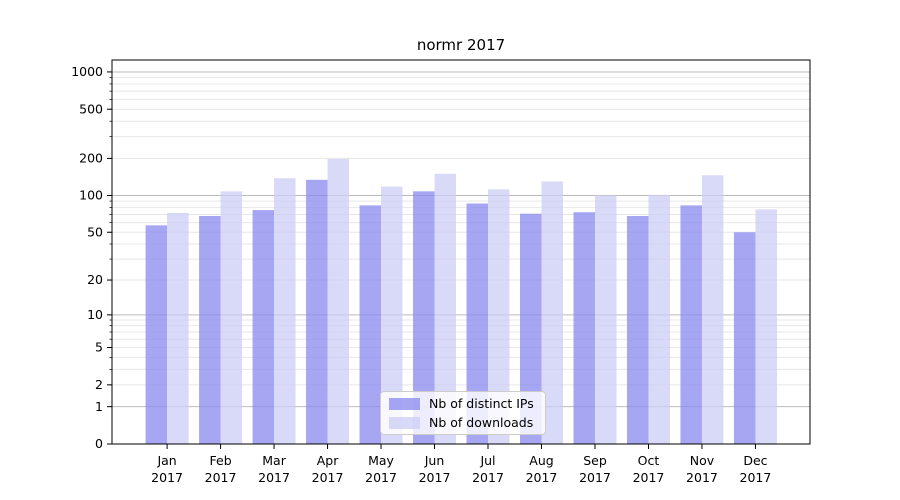 The height and width of the screenshot is (500, 900). What do you see at coordinates (755, 460) in the screenshot?
I see `x-tick-label-month: Dec` at bounding box center [755, 460].